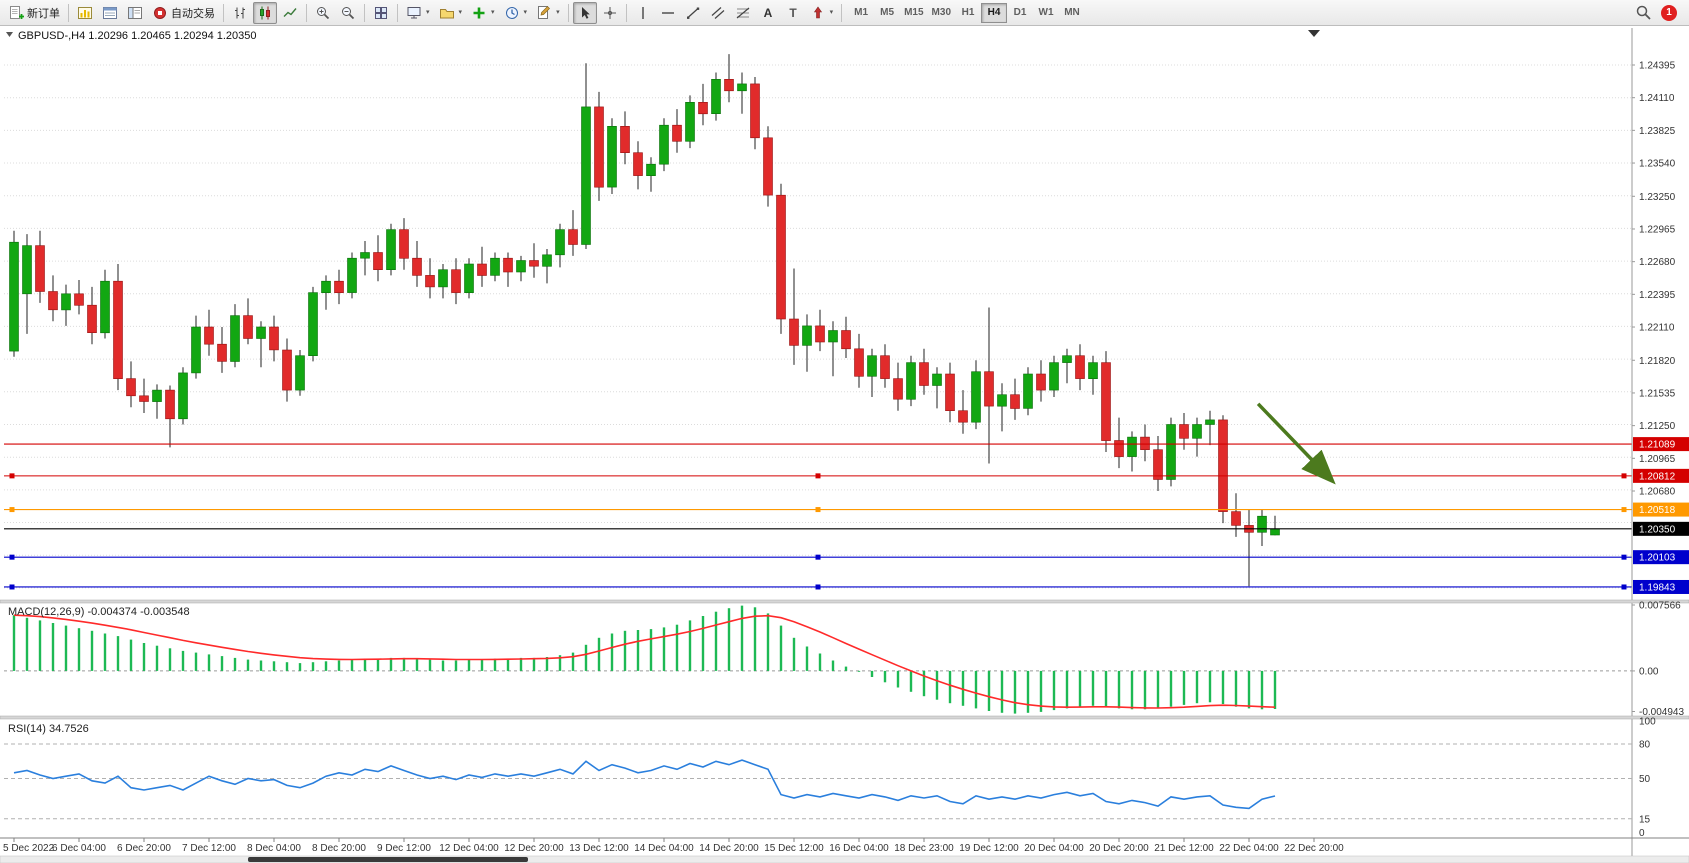 The width and height of the screenshot is (1689, 863). Describe the element at coordinates (643, 13) in the screenshot. I see `vertical-line-button` at that location.